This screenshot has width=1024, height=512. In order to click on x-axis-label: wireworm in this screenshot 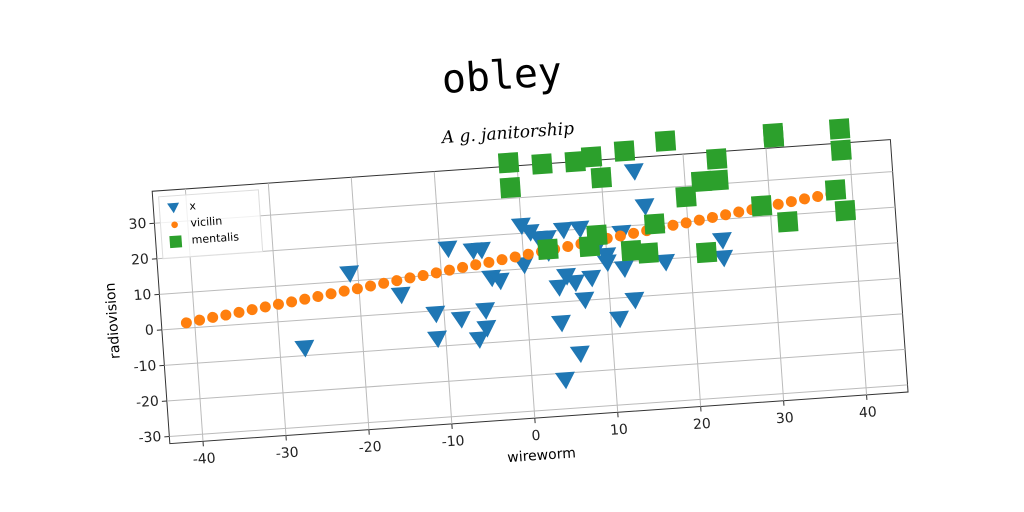, I will do `click(542, 455)`.